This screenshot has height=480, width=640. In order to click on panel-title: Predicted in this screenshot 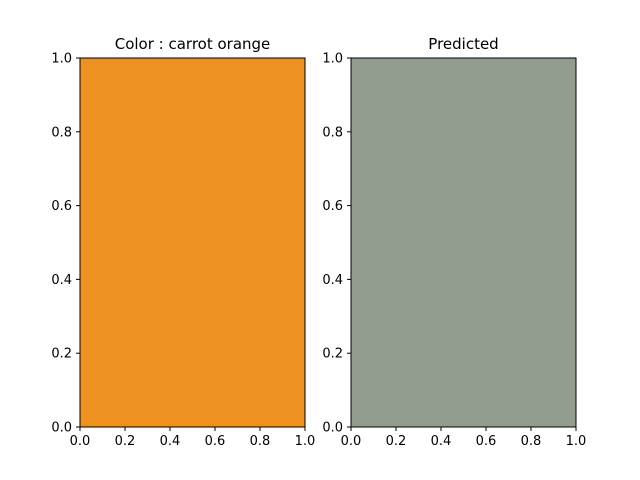, I will do `click(463, 44)`.